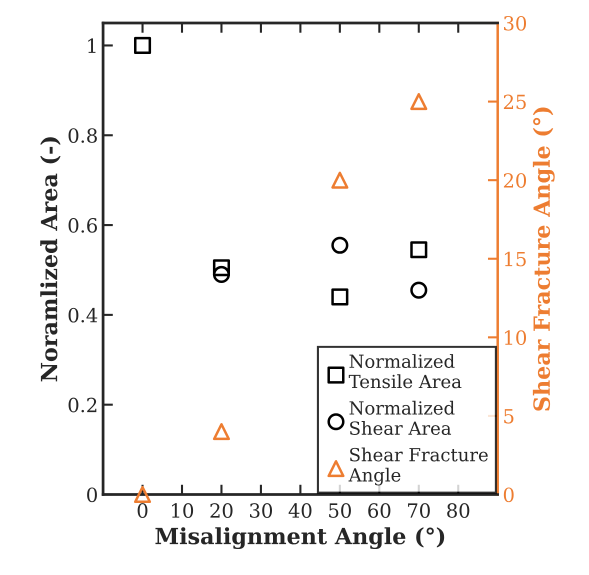 This screenshot has height=575, width=589. I want to click on y2-tick-label: 20, so click(515, 180).